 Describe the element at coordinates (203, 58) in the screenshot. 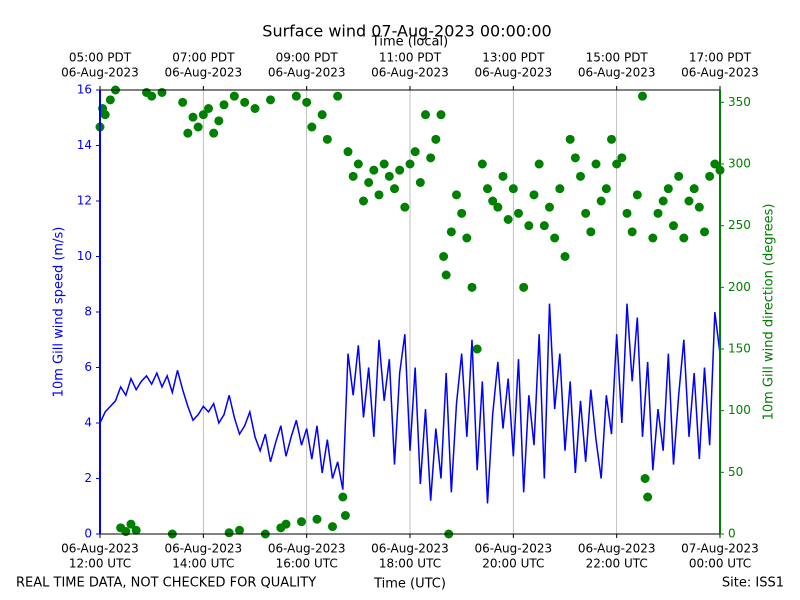

I see `top-x-tick-label: 07:00 PDT` at that location.